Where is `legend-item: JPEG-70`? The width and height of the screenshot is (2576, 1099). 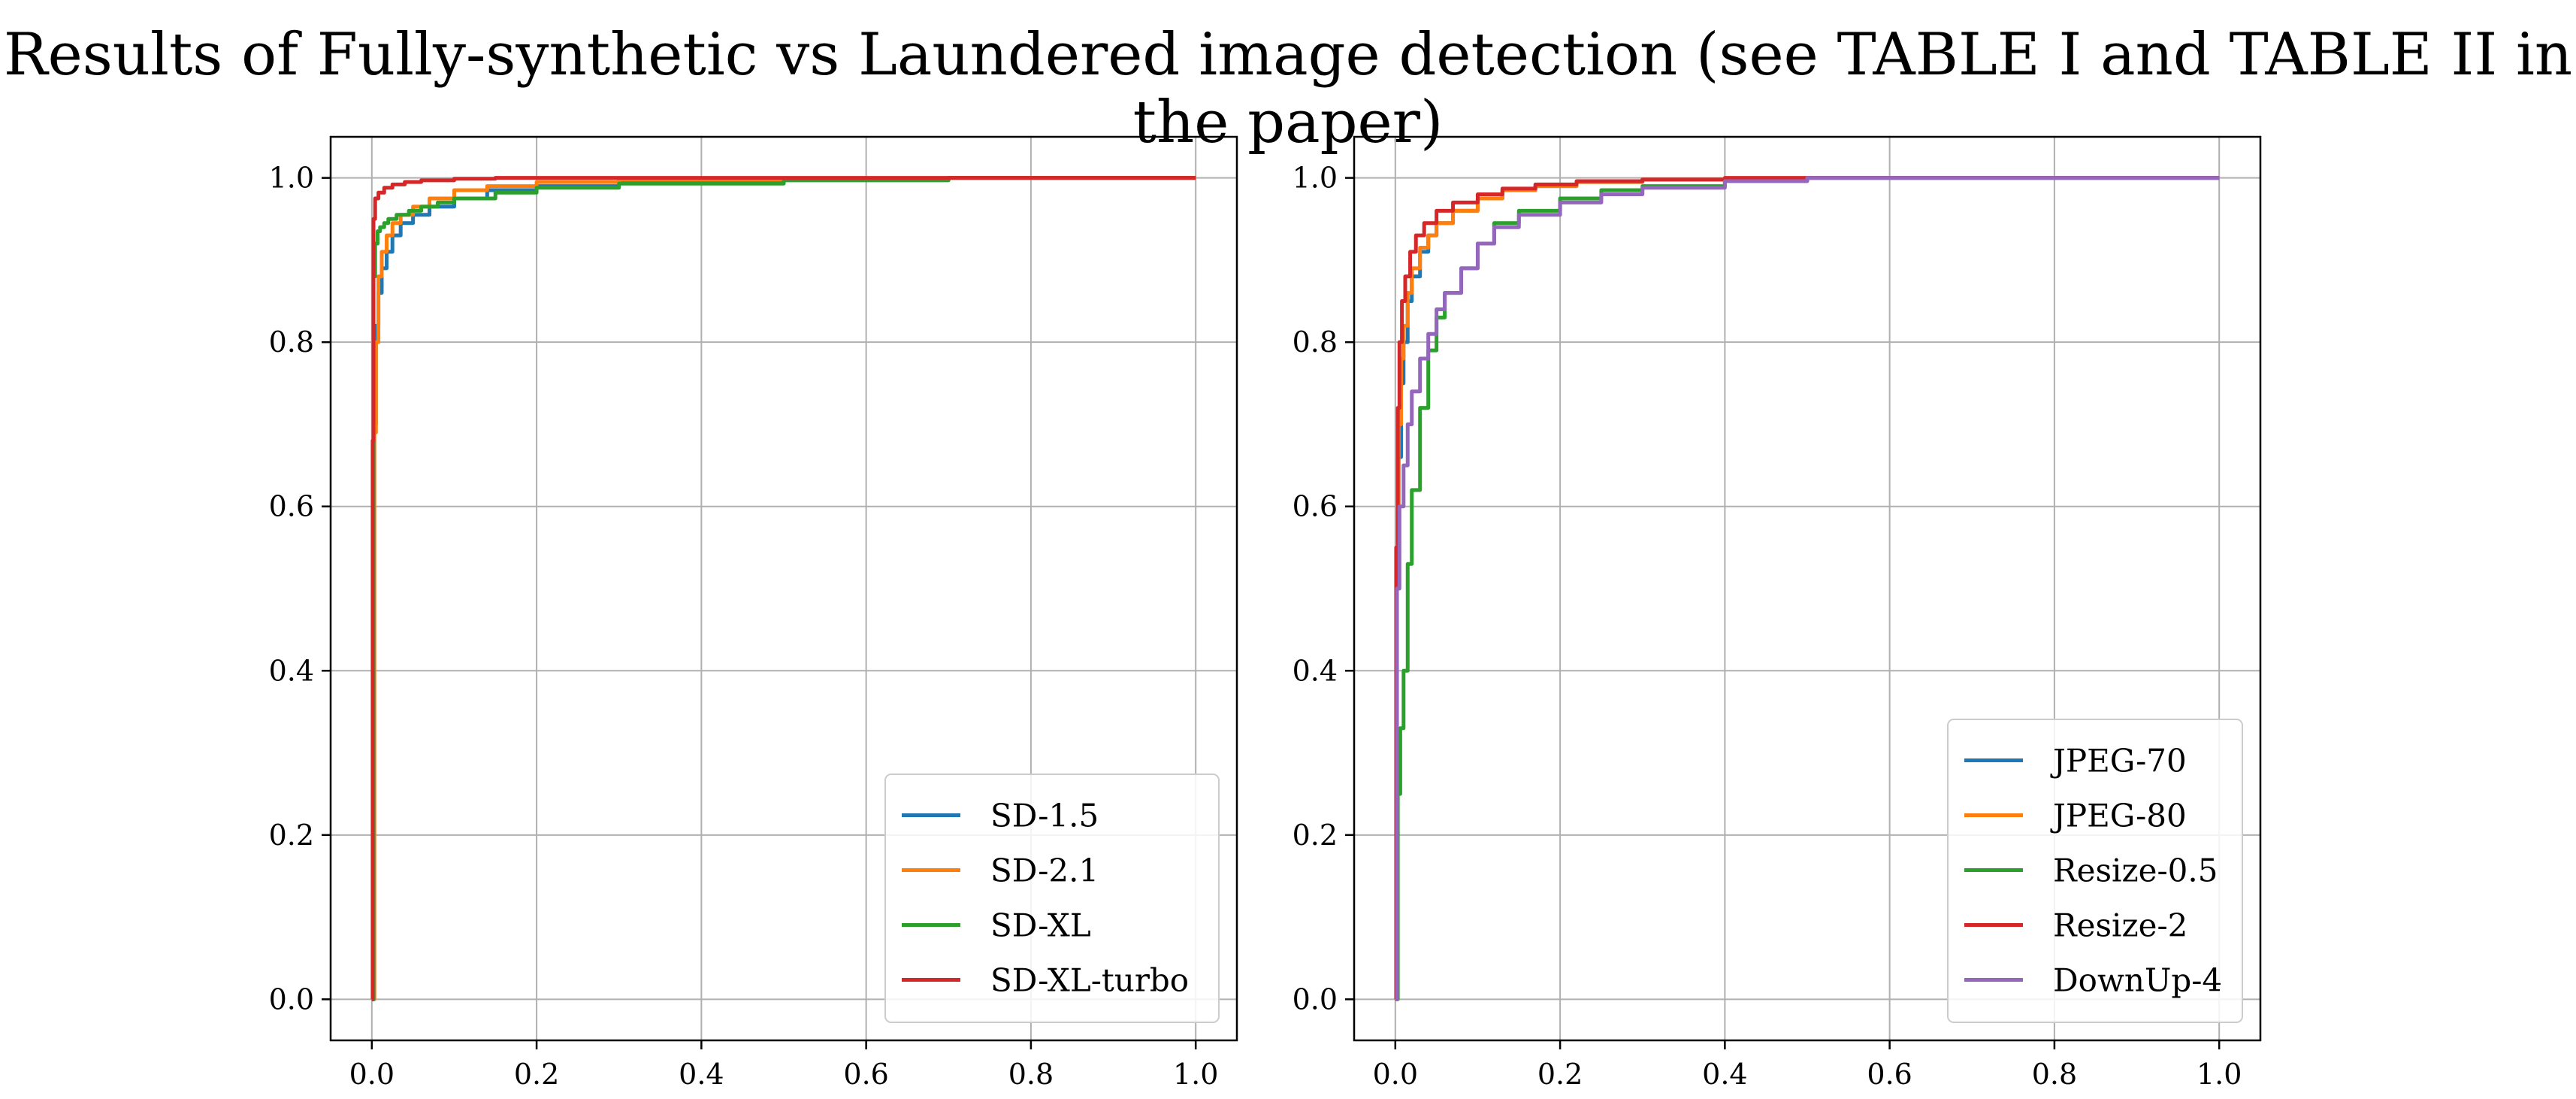 legend-item: JPEG-70 is located at coordinates (2075, 761).